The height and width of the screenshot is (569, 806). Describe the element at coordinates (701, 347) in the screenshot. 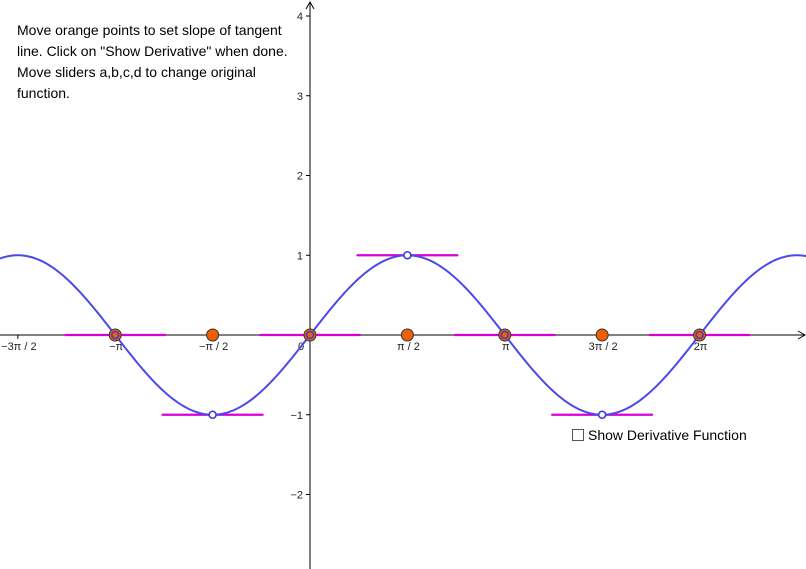

I see `x-tick-label: 2π` at that location.